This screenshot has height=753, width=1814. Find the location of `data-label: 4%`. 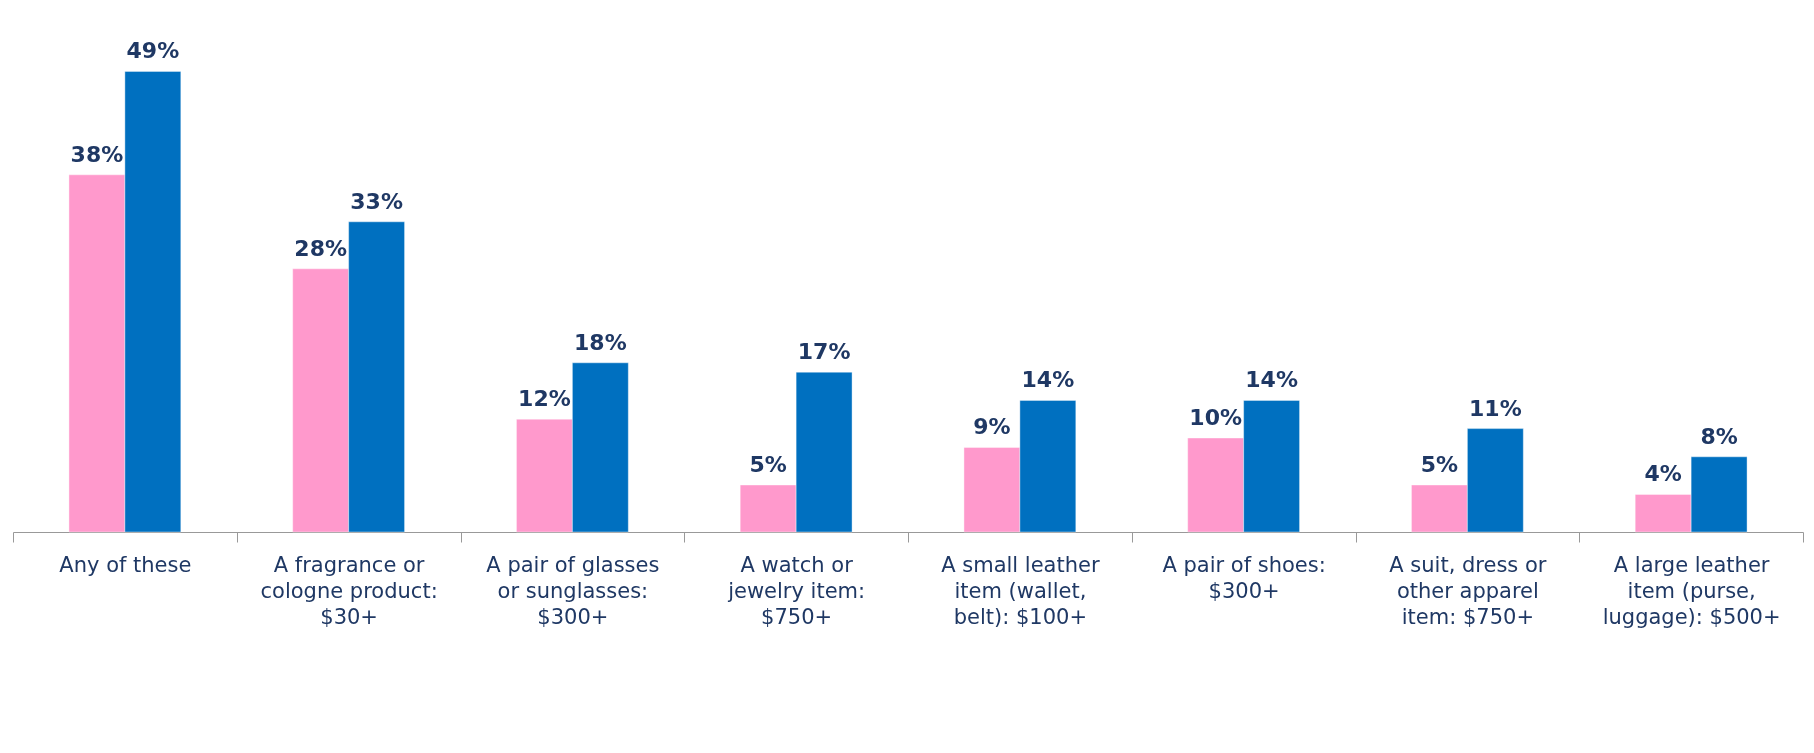

data-label: 4% is located at coordinates (1663, 474).